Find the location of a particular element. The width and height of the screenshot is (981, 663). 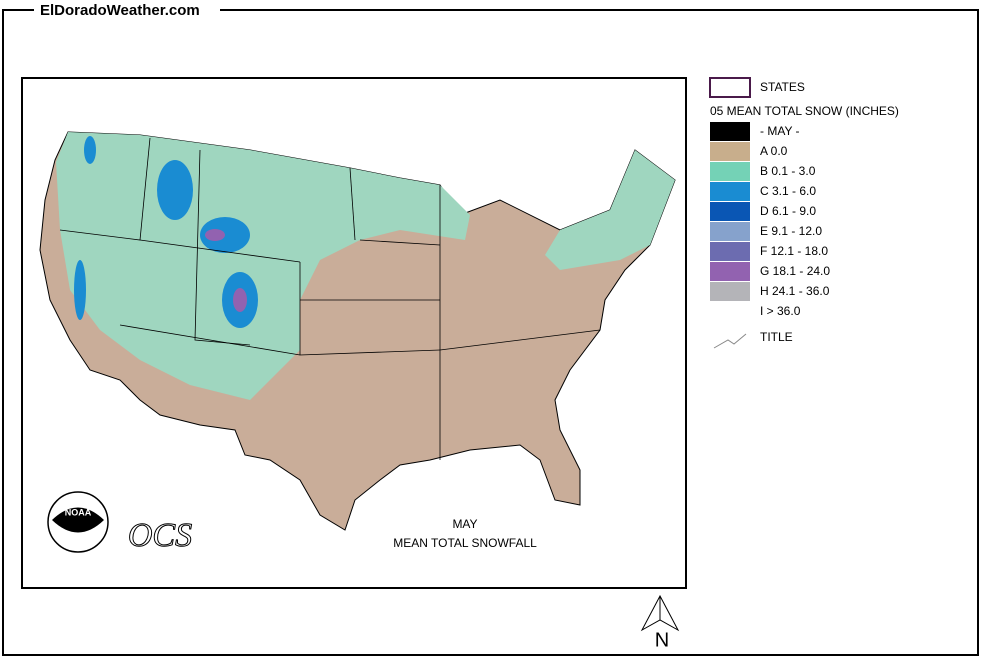

header-backdrop is located at coordinates (127, 11).